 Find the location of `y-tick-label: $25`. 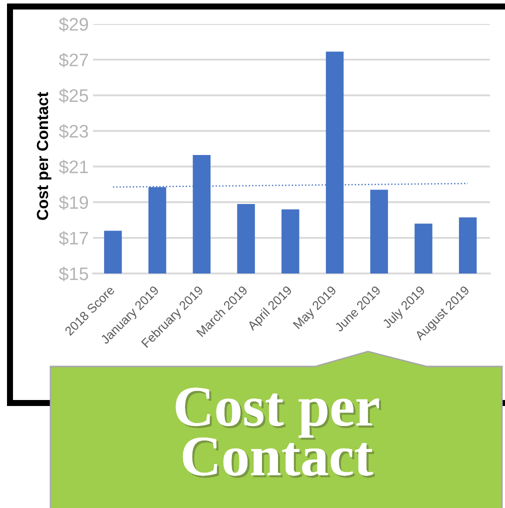

y-tick-label: $25 is located at coordinates (73, 96).